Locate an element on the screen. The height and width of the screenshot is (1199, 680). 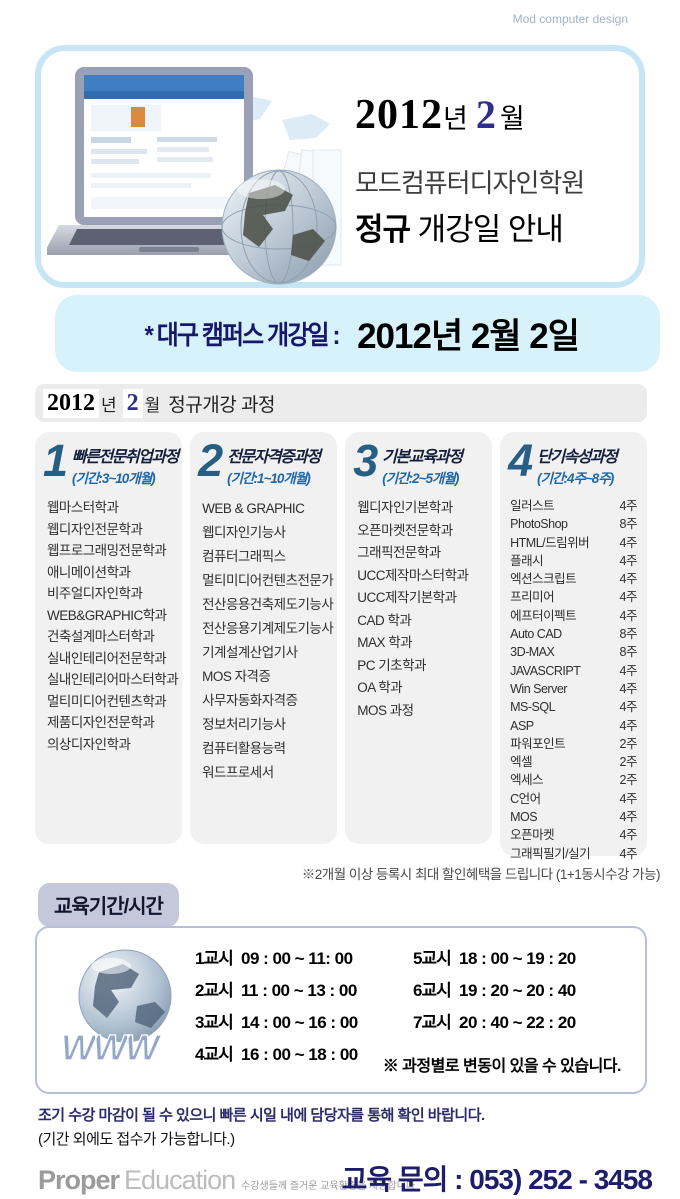
course-name: MOS is located at coordinates (524, 817).